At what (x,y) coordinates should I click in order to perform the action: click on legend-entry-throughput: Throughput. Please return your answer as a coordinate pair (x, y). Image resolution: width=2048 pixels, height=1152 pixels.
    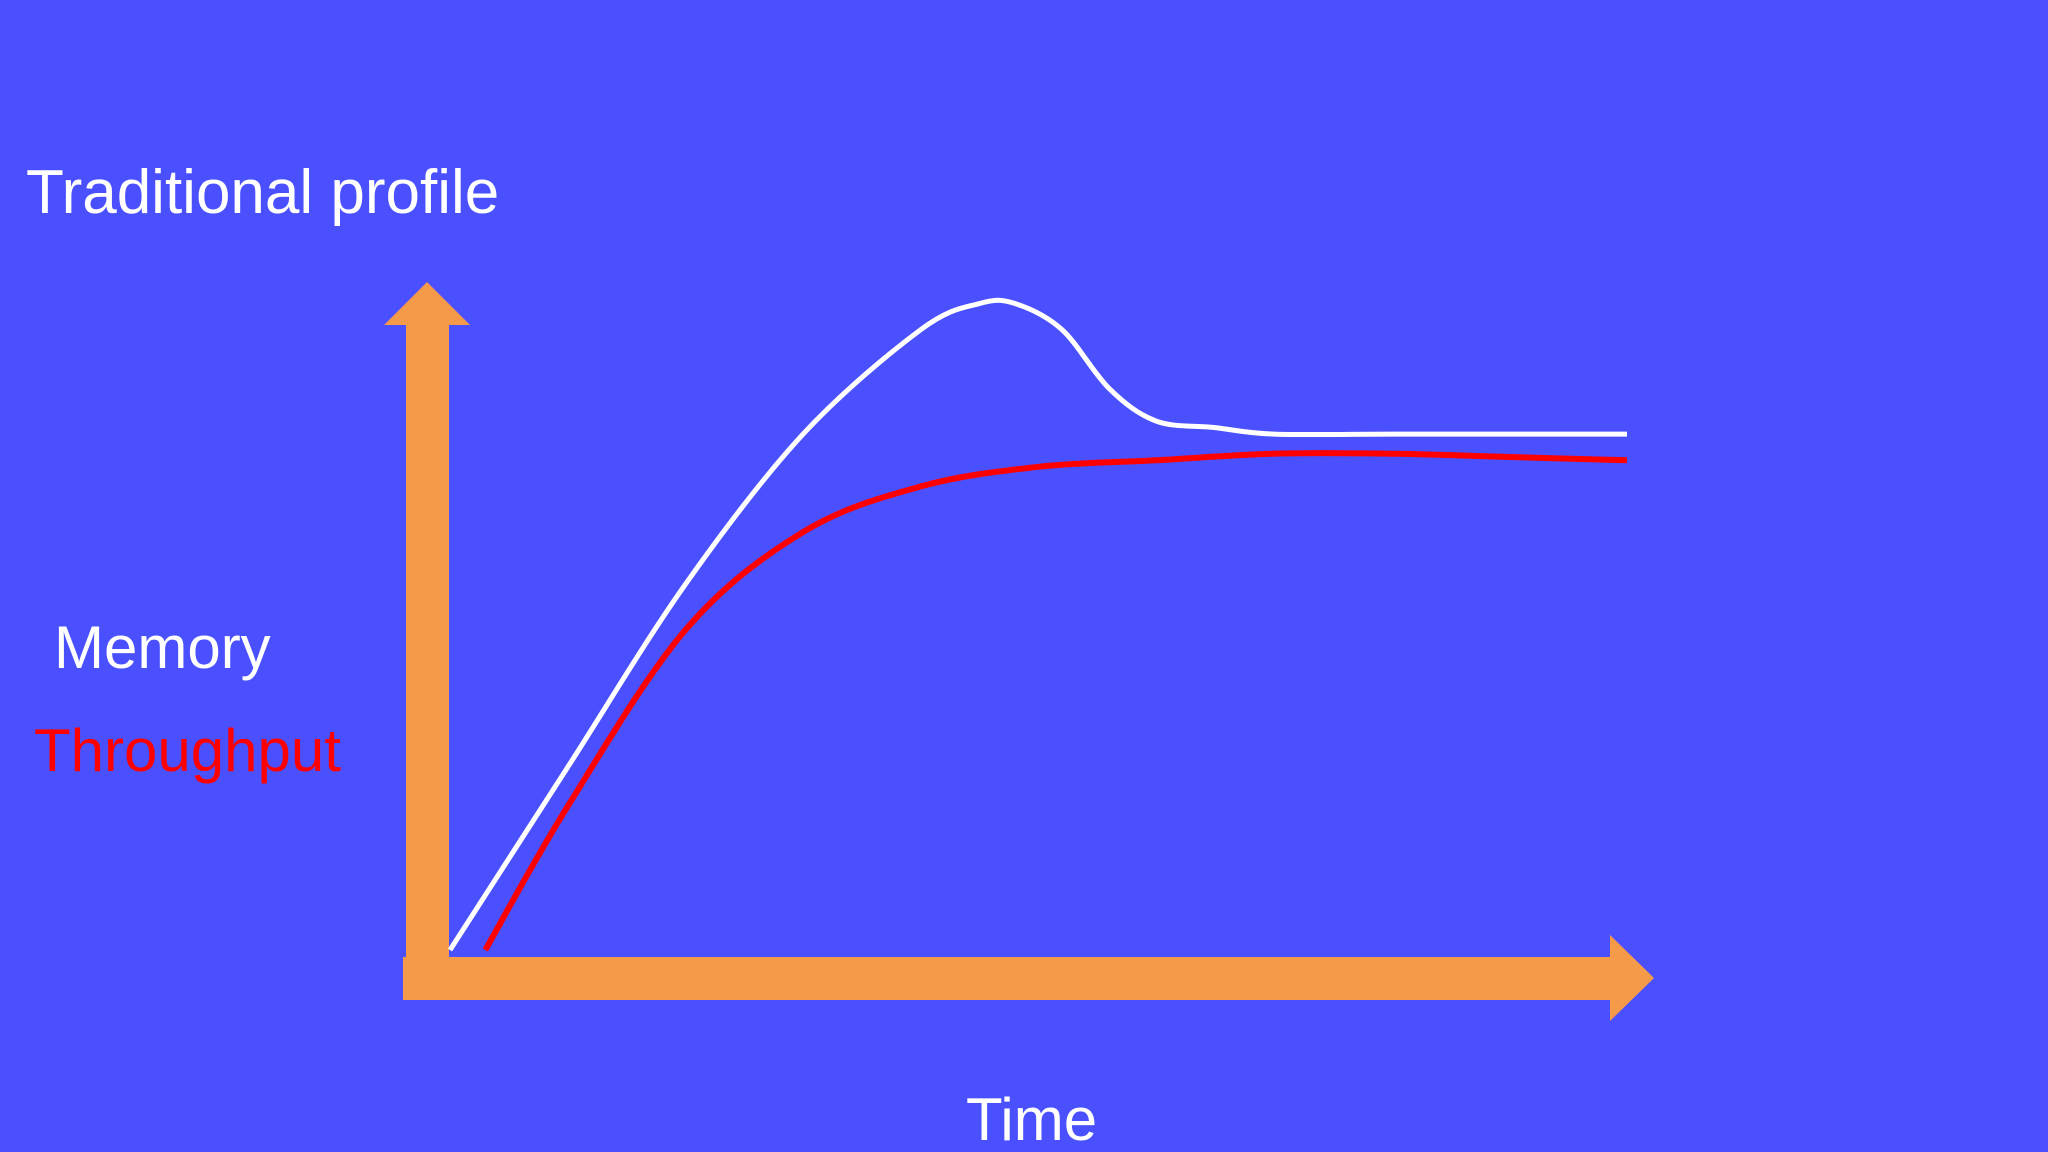
    Looking at the image, I should click on (187, 750).